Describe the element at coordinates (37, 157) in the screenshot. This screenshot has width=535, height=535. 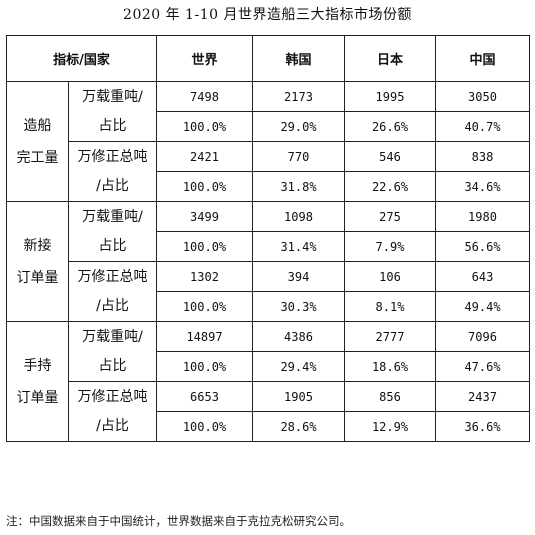
I see `section-label-line: 完工量` at that location.